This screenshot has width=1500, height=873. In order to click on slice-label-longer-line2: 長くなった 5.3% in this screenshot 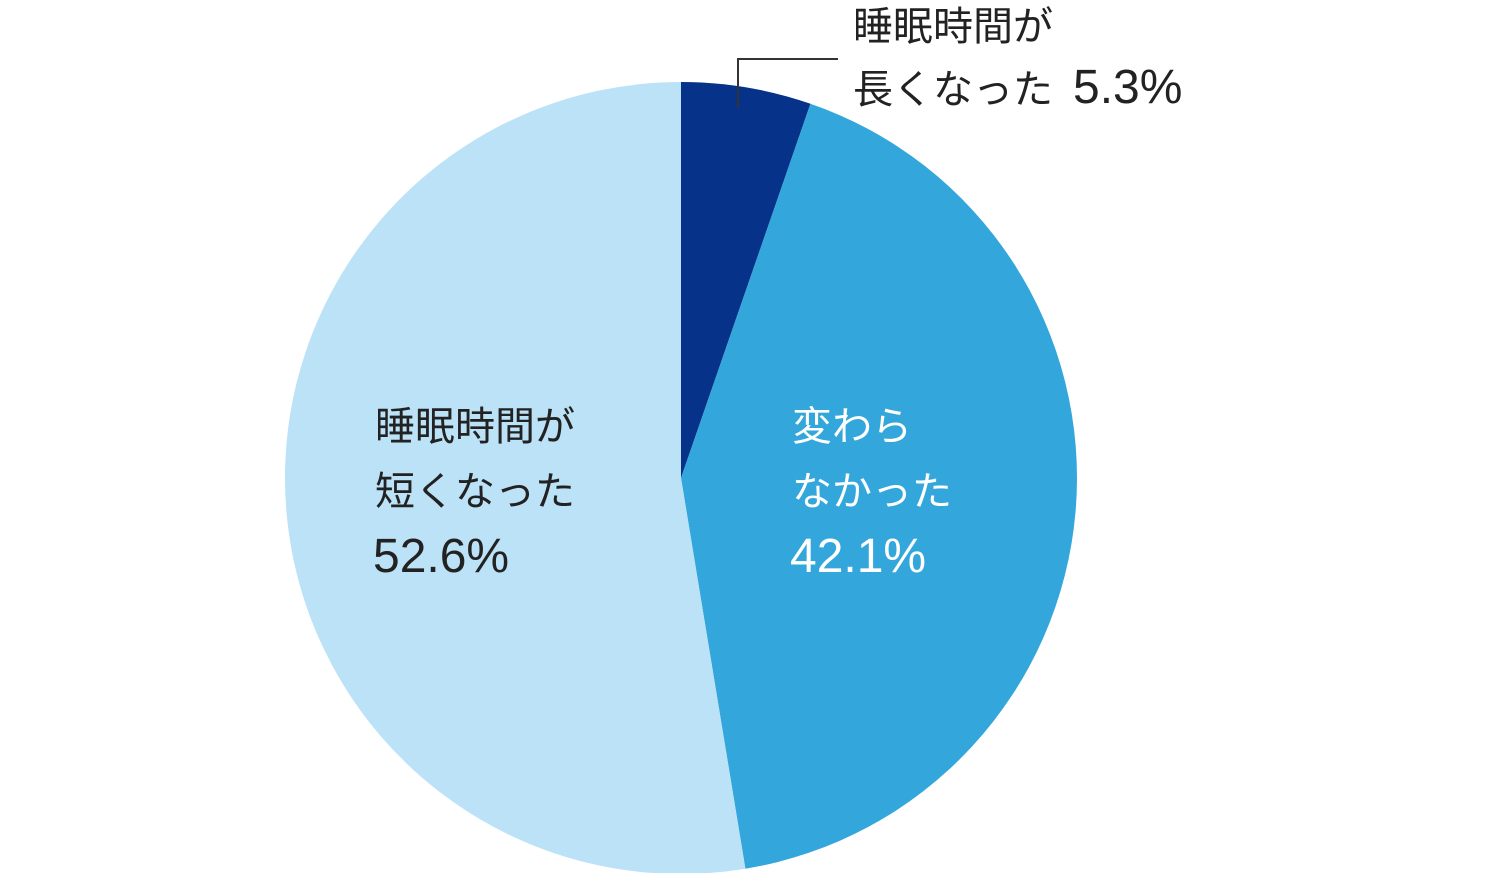, I will do `click(1017, 87)`.